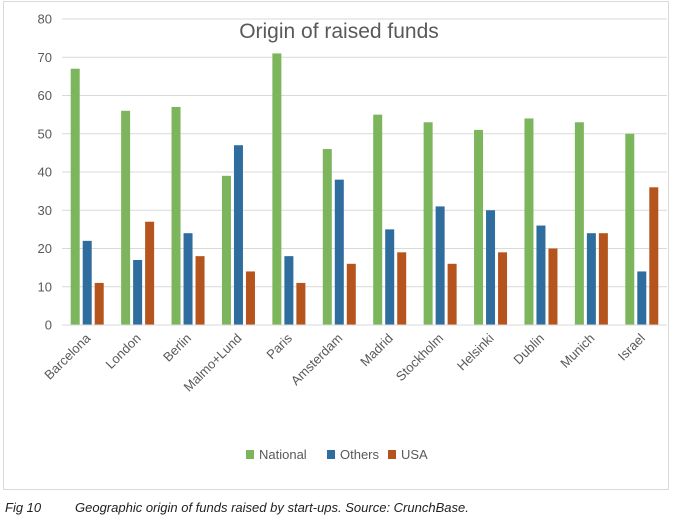  What do you see at coordinates (45, 133) in the screenshot?
I see `y-tick-label: 50` at bounding box center [45, 133].